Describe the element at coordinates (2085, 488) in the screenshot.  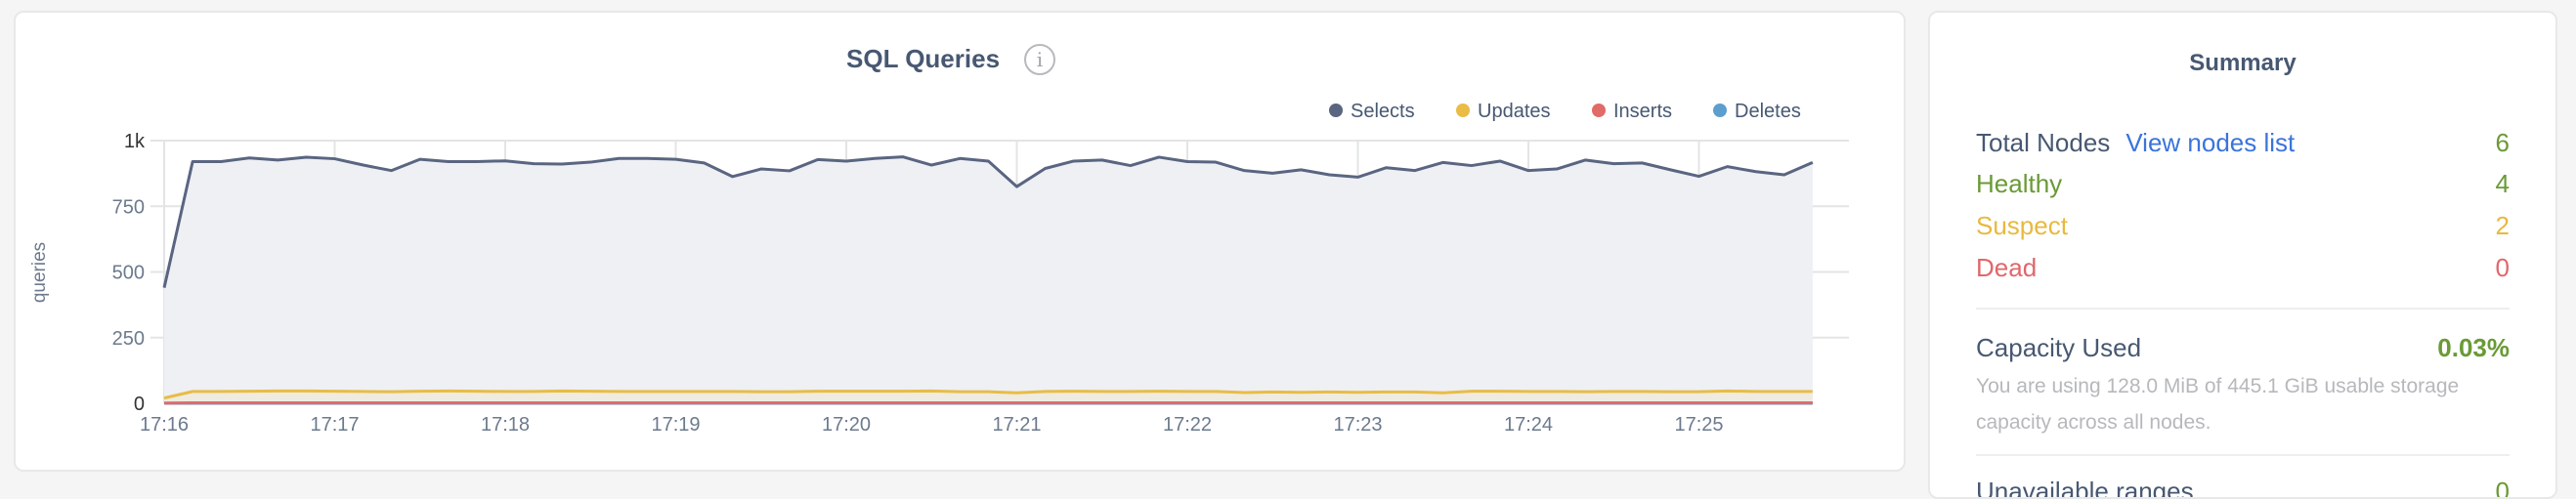
I see `unavailable-label: Unavailable ranges` at that location.